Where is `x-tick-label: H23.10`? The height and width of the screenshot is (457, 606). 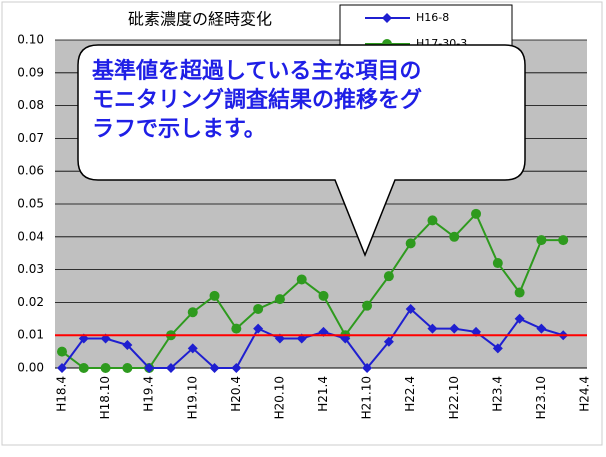
x-tick-label: H23.10 is located at coordinates (541, 397).